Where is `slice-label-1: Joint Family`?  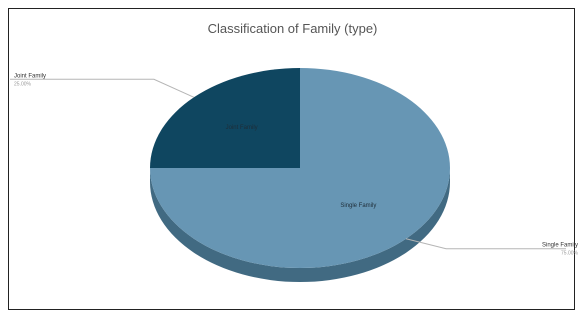 slice-label-1: Joint Family is located at coordinates (242, 128).